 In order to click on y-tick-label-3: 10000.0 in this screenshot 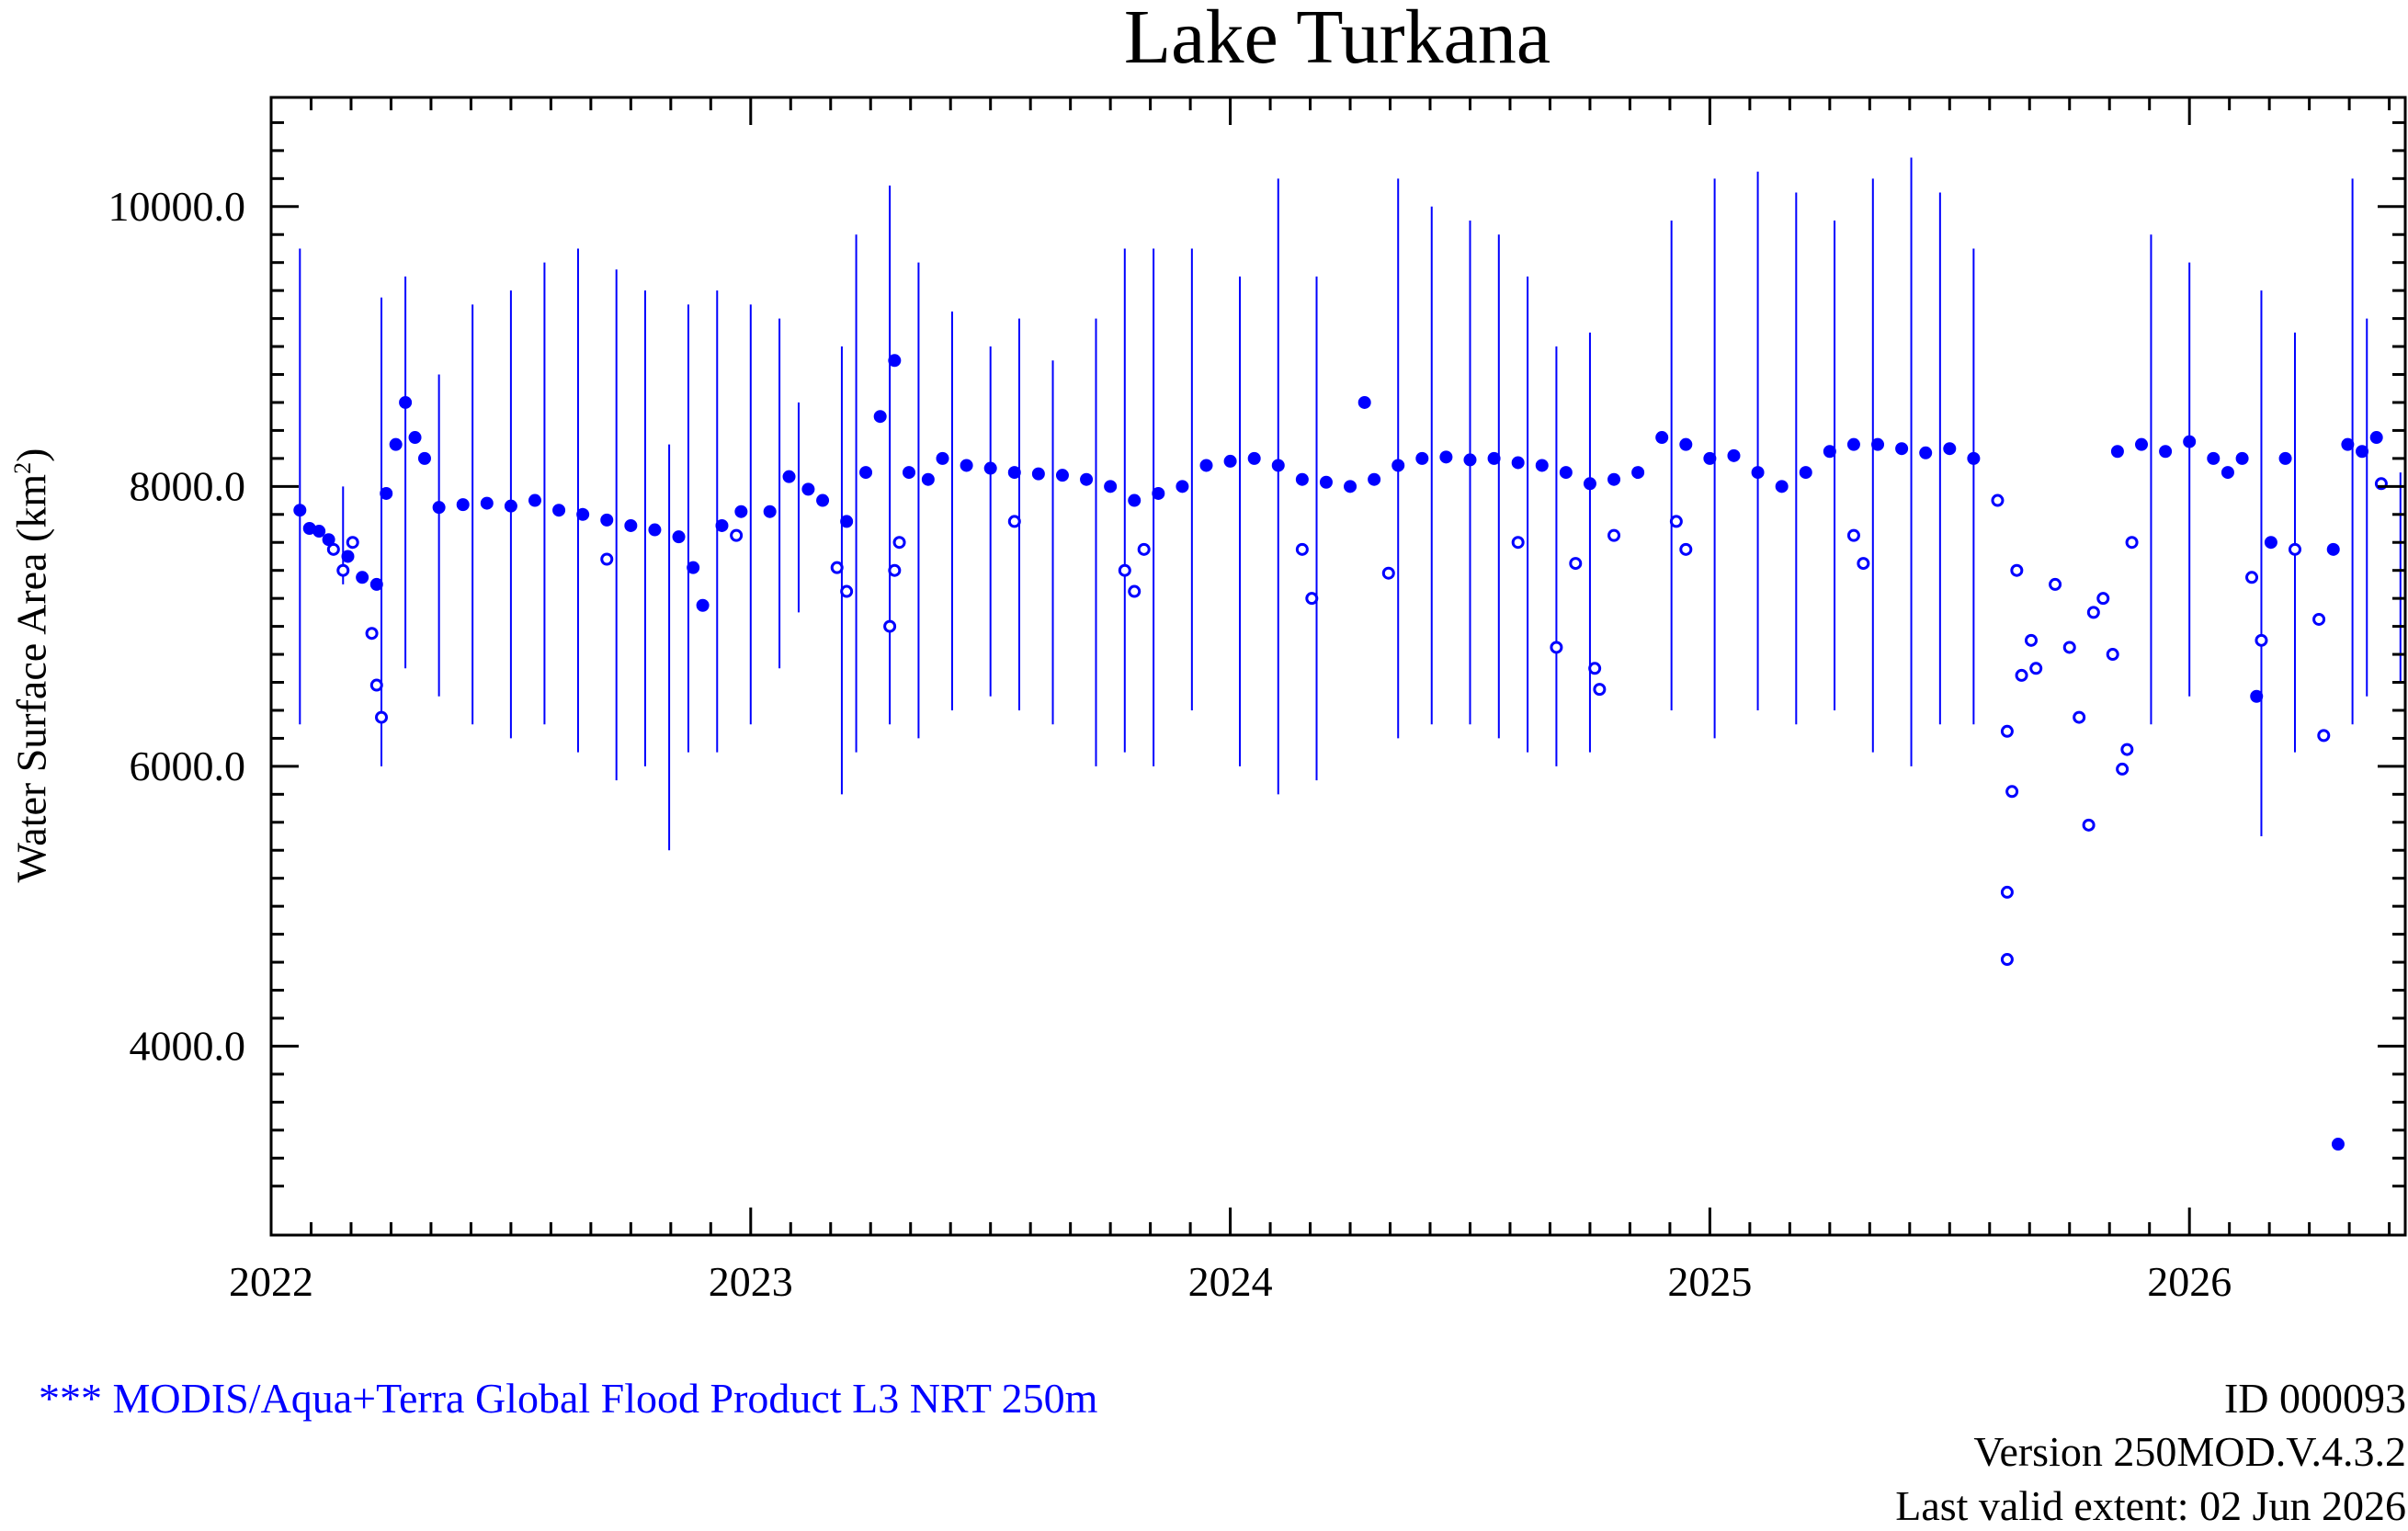, I will do `click(177, 206)`.